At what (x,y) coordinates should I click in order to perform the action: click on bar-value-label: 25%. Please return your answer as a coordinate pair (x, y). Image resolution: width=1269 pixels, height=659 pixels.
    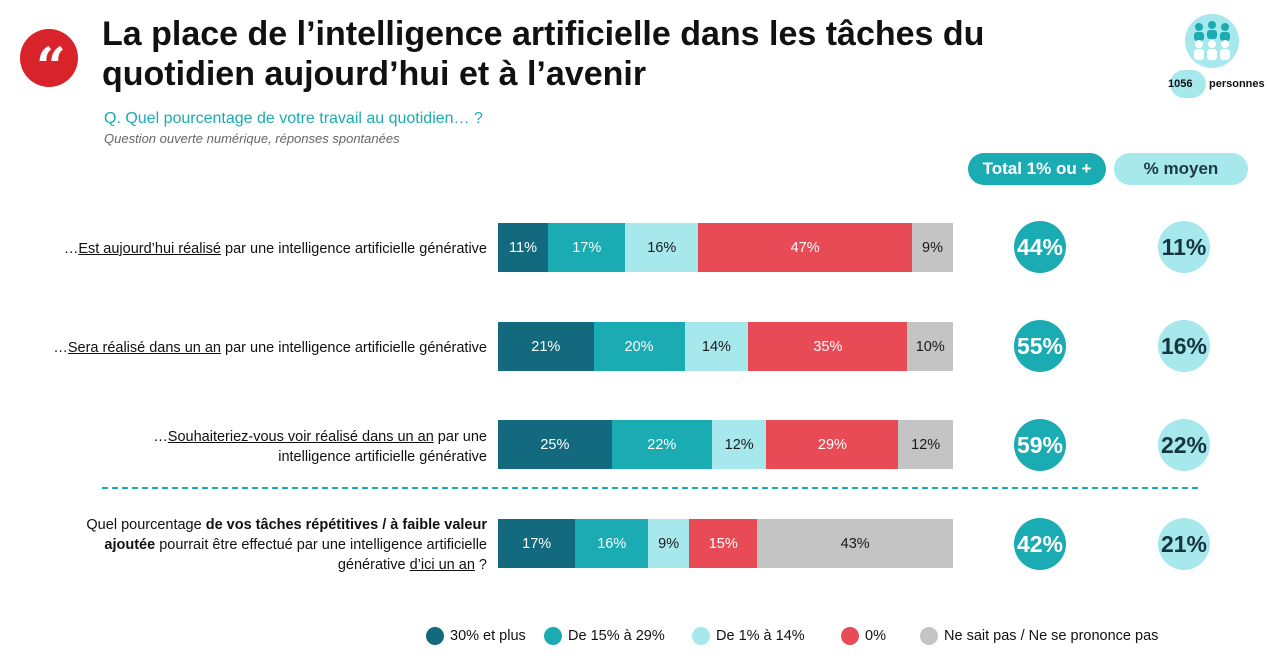
    Looking at the image, I should click on (555, 444).